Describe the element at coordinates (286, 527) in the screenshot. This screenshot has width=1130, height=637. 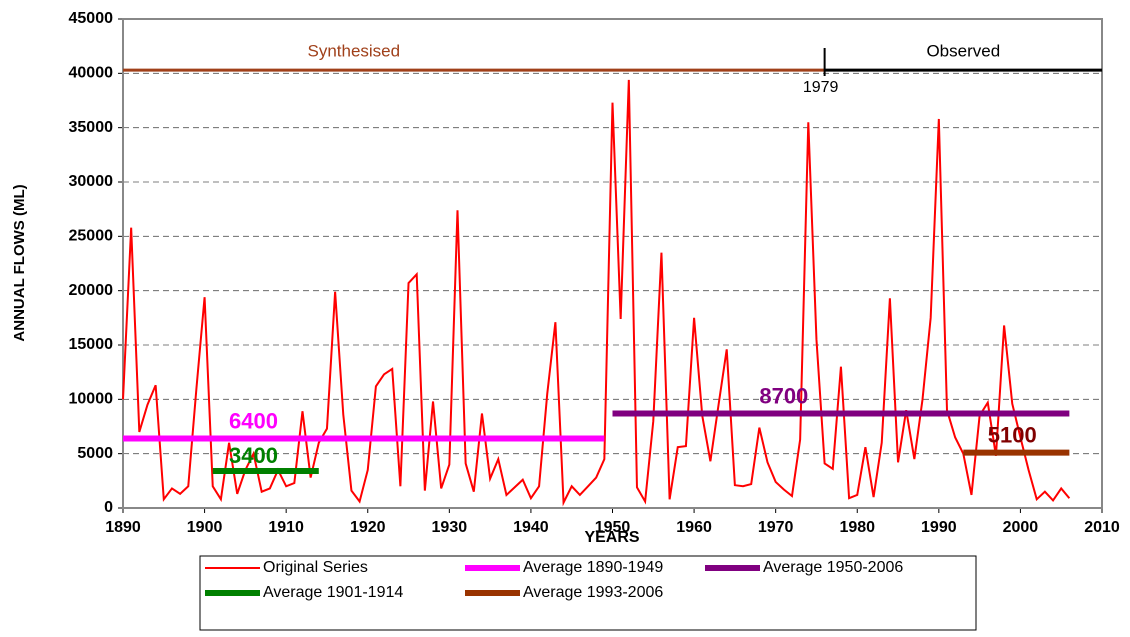
I see `x-tick-label: 1910` at that location.